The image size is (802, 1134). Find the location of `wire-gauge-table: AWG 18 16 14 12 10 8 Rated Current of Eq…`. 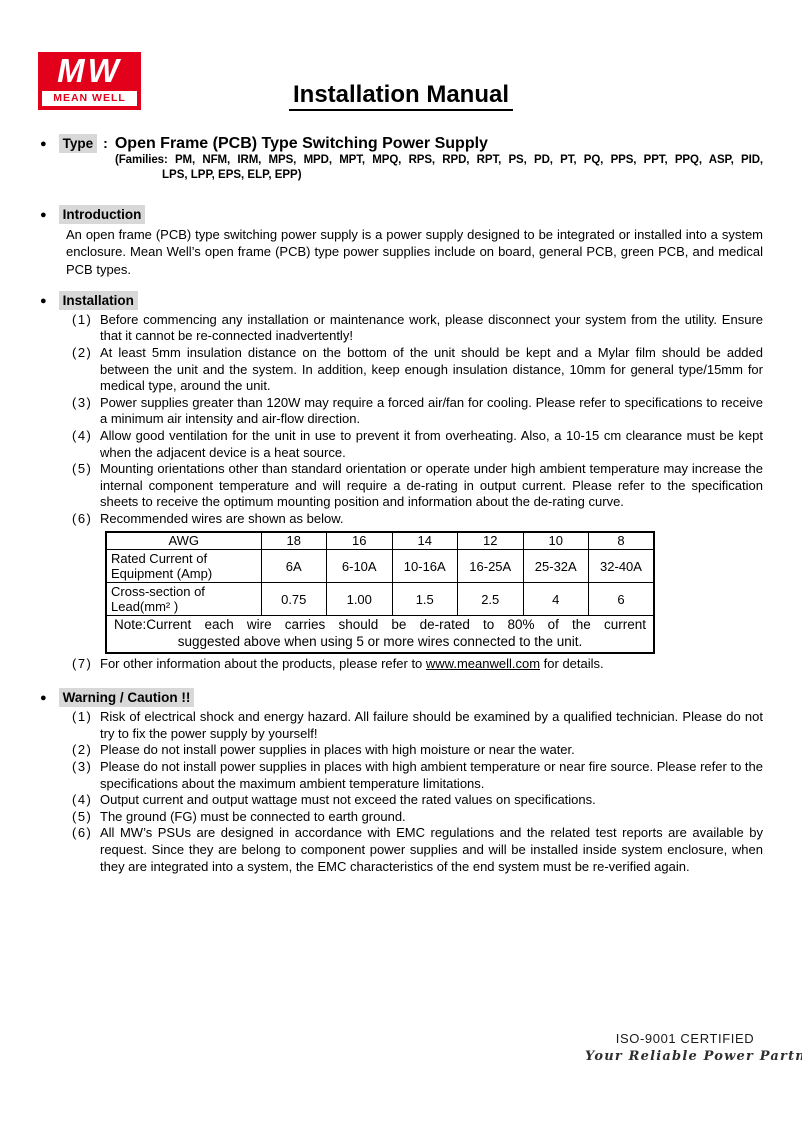

wire-gauge-table: AWG 18 16 14 12 10 8 Rated Current of Eq… is located at coordinates (380, 592).